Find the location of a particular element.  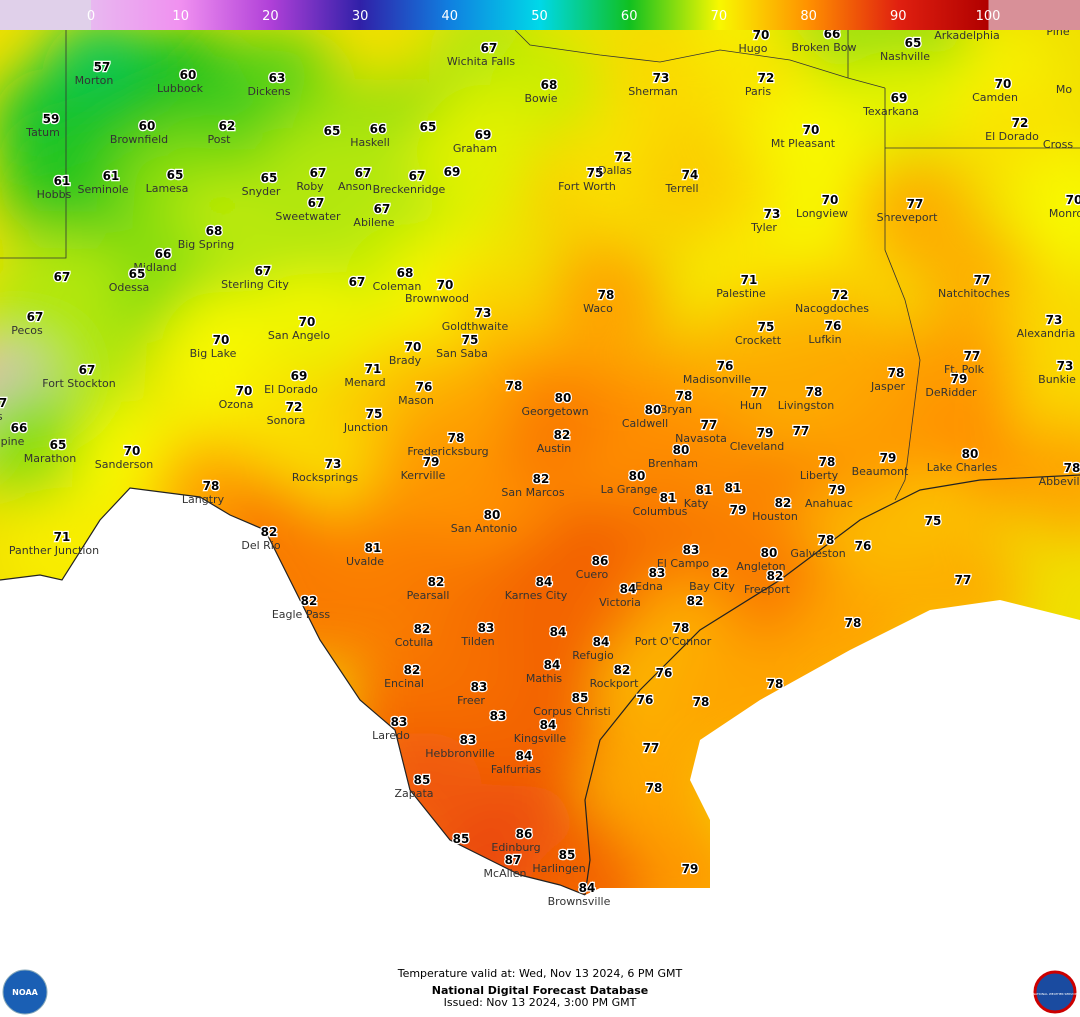

legend-tick-label: 0 is located at coordinates (91, 16).